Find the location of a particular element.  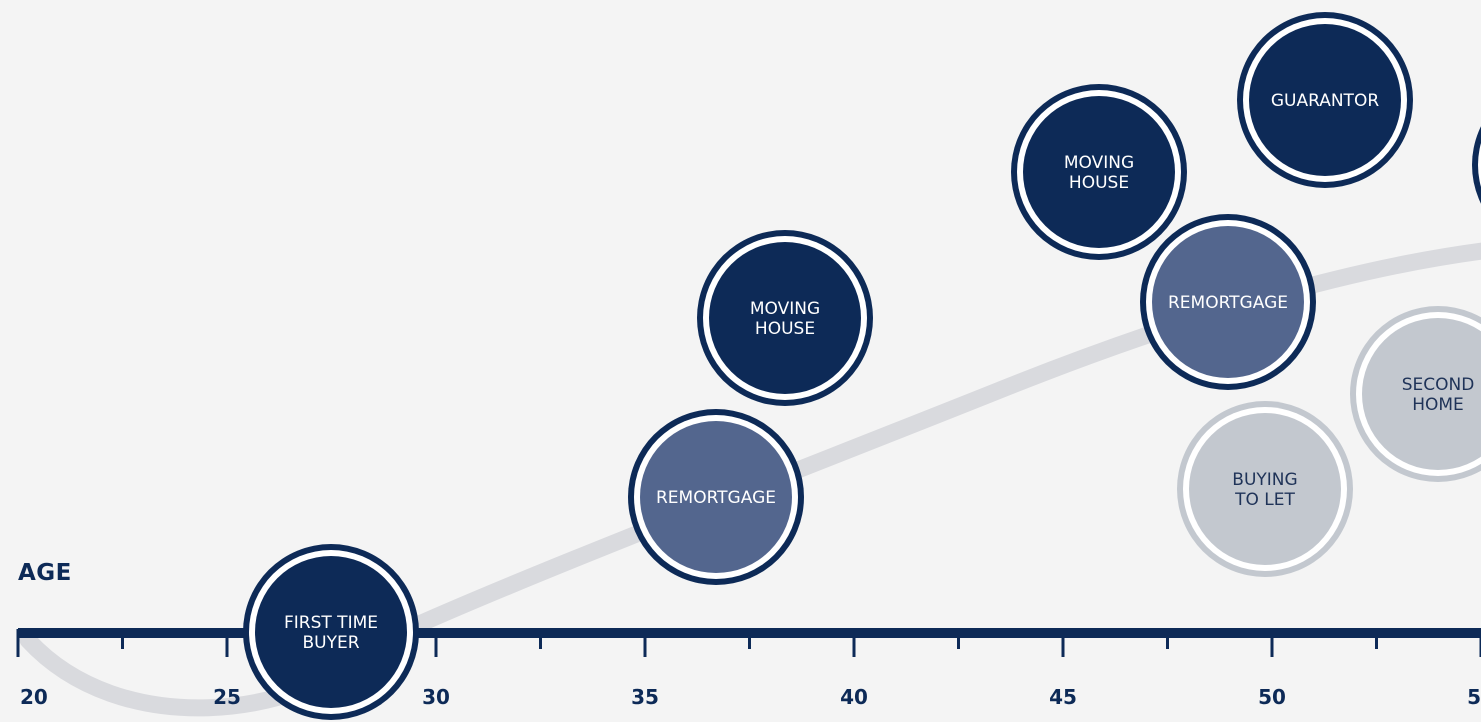

bubble-remortgage-2: REMORTGAGE is located at coordinates (1228, 302).